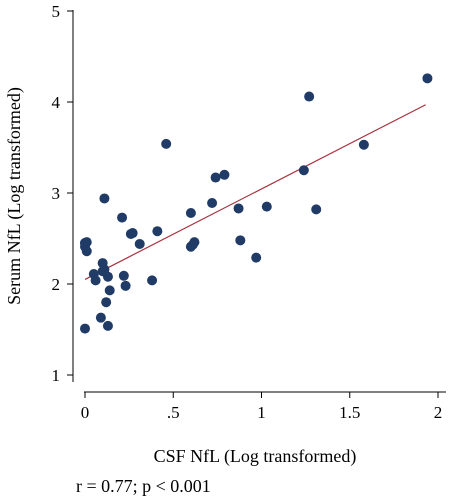 This screenshot has width=462, height=500. I want to click on y-tick-label: 1, so click(56, 375).